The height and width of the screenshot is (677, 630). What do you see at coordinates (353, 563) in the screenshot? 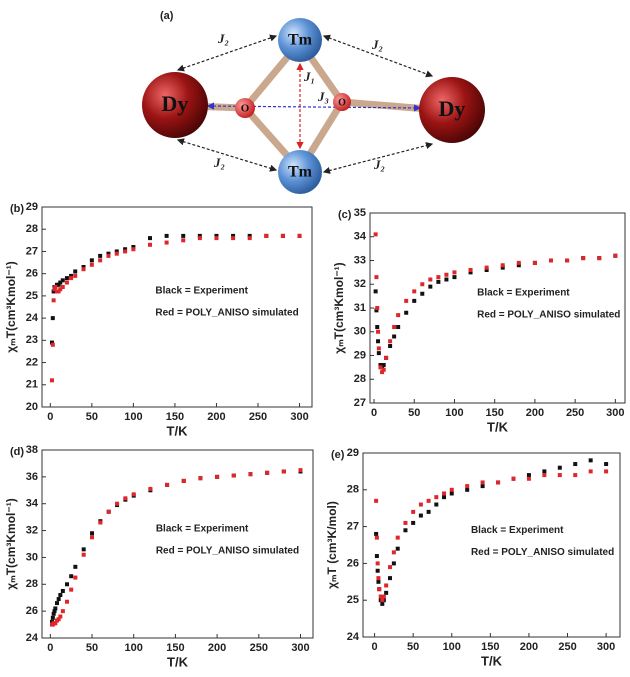
I see `y-tick-label: 26` at bounding box center [353, 563].